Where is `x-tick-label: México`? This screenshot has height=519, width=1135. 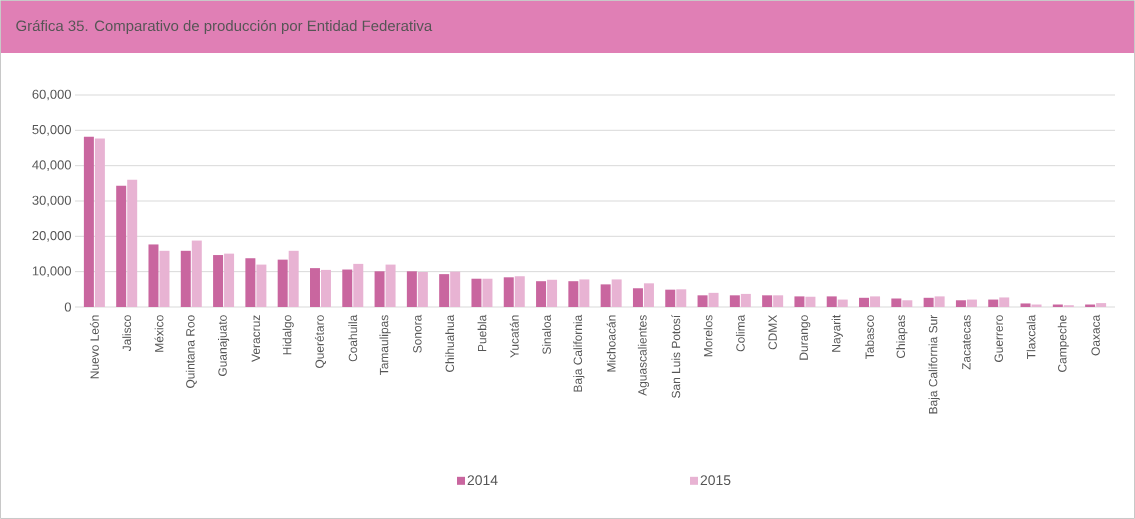 x-tick-label: México is located at coordinates (159, 333).